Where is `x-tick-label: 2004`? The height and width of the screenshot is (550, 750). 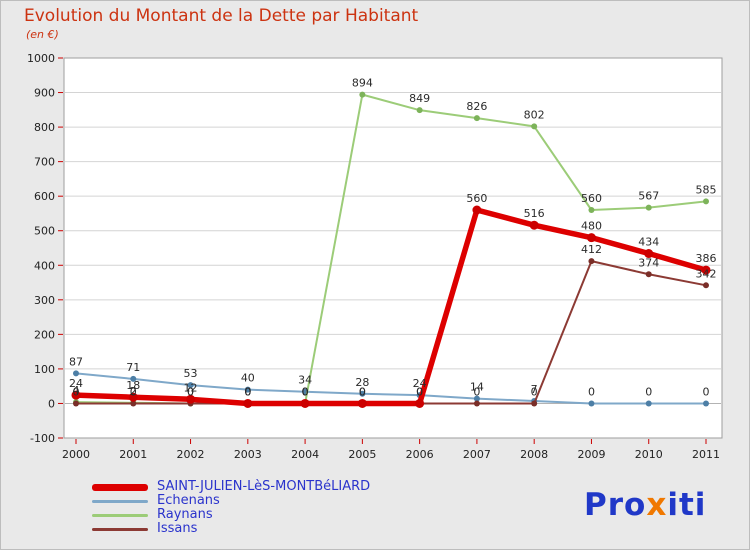 x-tick-label: 2004 is located at coordinates (305, 454).